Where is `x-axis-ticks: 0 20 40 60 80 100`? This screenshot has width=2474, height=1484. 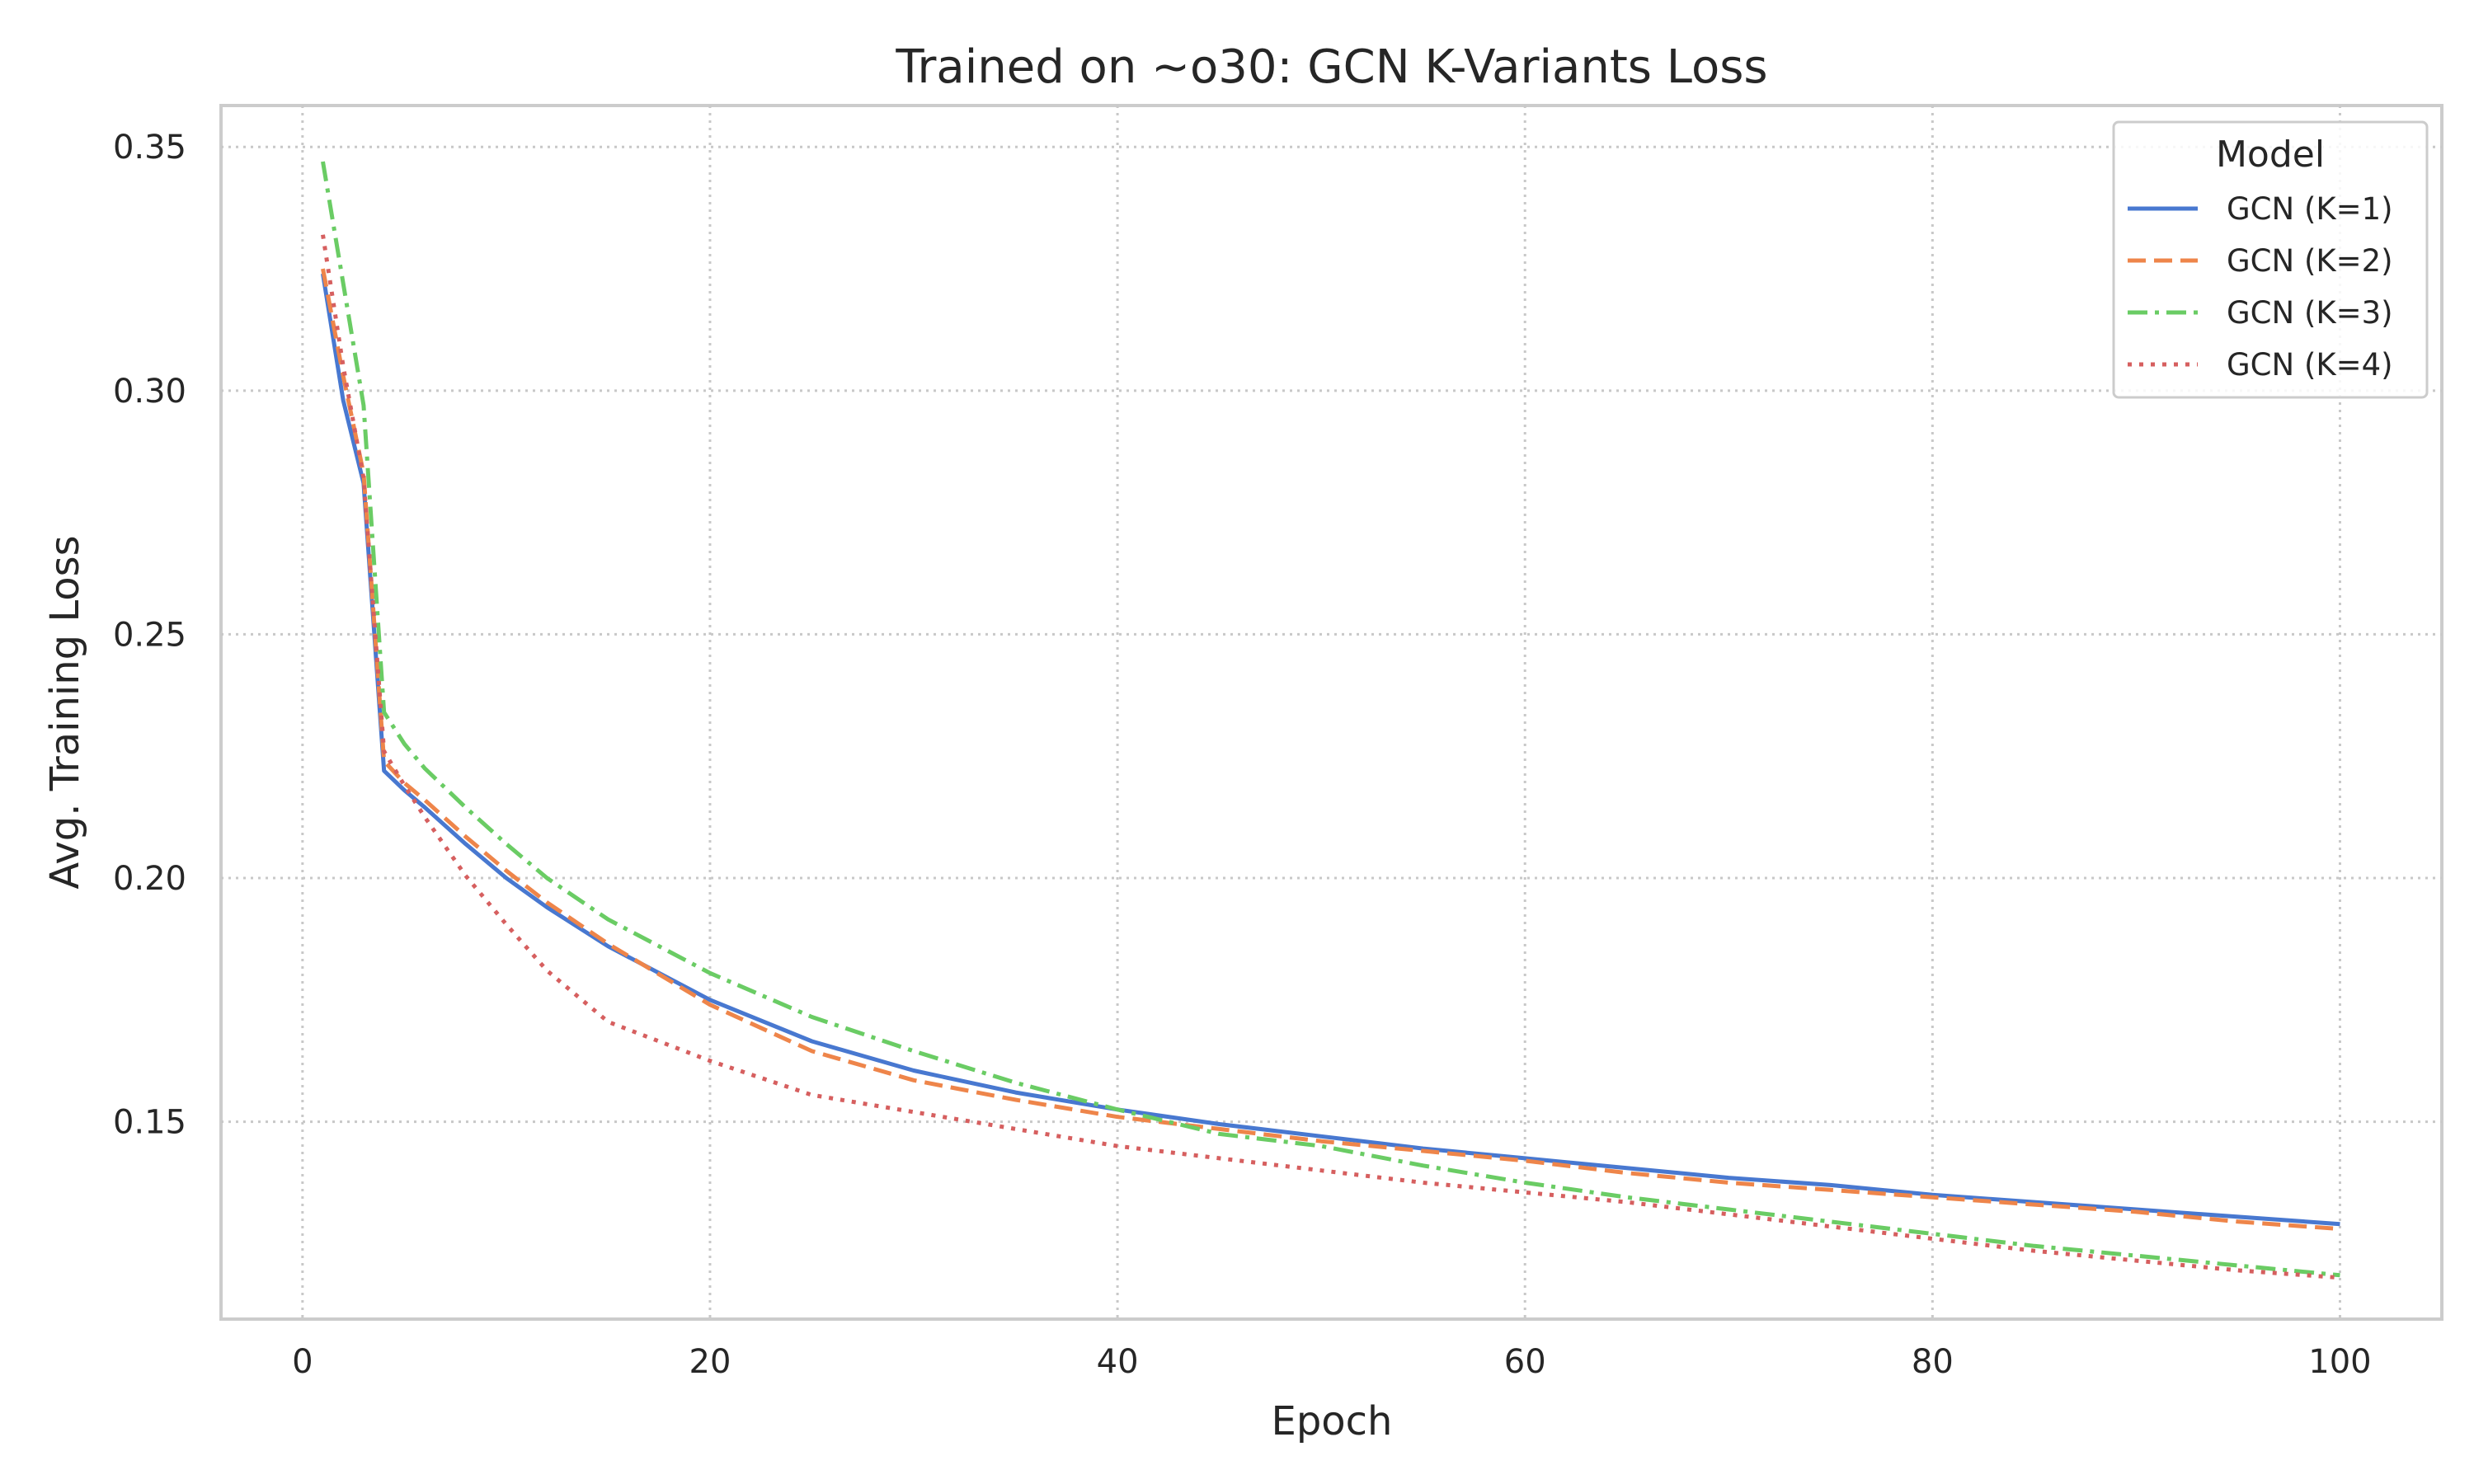
x-axis-ticks: 0 20 40 60 80 100 is located at coordinates (1332, 1362).